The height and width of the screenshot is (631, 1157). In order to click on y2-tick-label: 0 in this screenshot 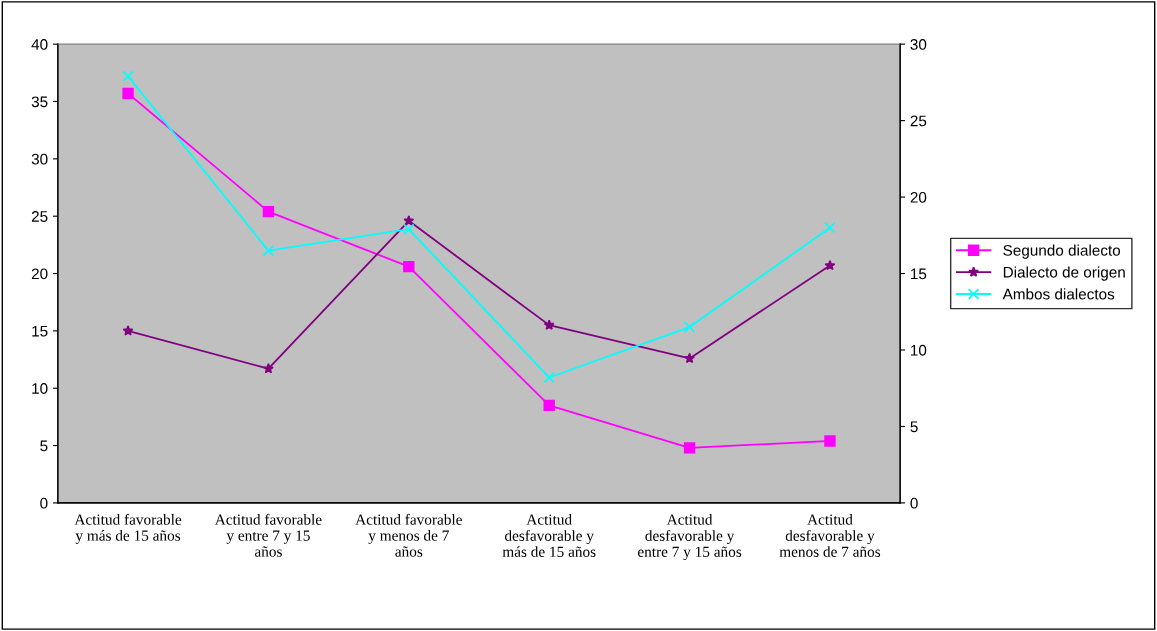, I will do `click(914, 503)`.